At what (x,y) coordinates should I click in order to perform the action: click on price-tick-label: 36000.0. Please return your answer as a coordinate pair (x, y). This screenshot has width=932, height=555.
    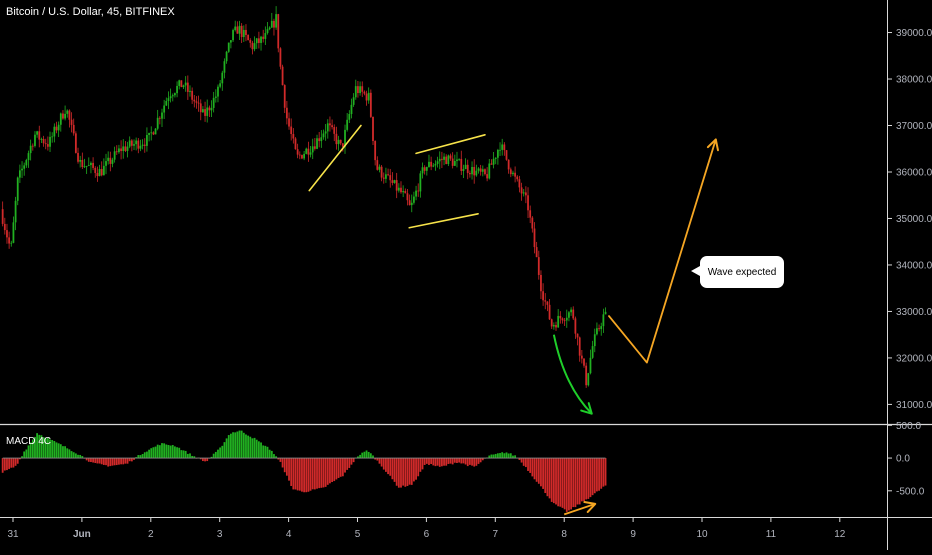
    Looking at the image, I should click on (914, 172).